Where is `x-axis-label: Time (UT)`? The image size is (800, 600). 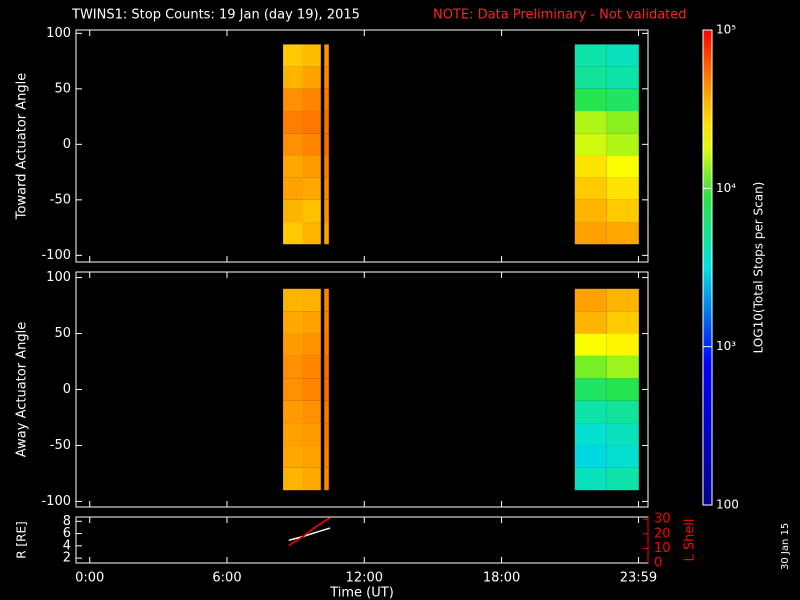 x-axis-label: Time (UT) is located at coordinates (361, 593).